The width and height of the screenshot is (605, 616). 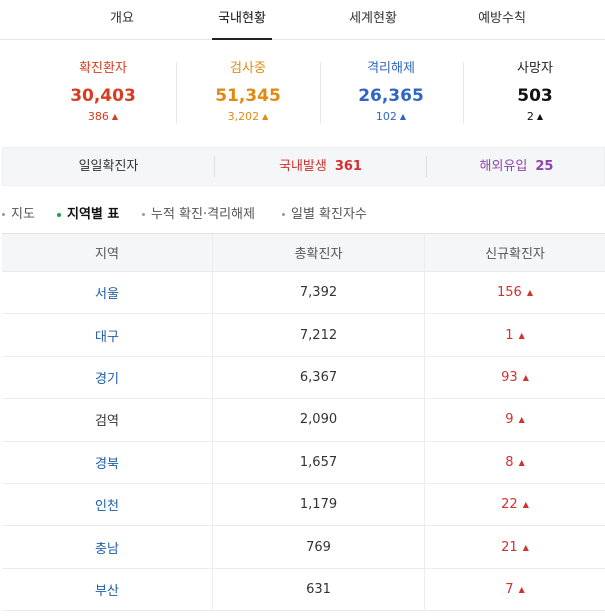 I want to click on table-row: 충남 769 21 ▲, so click(x=303, y=547).